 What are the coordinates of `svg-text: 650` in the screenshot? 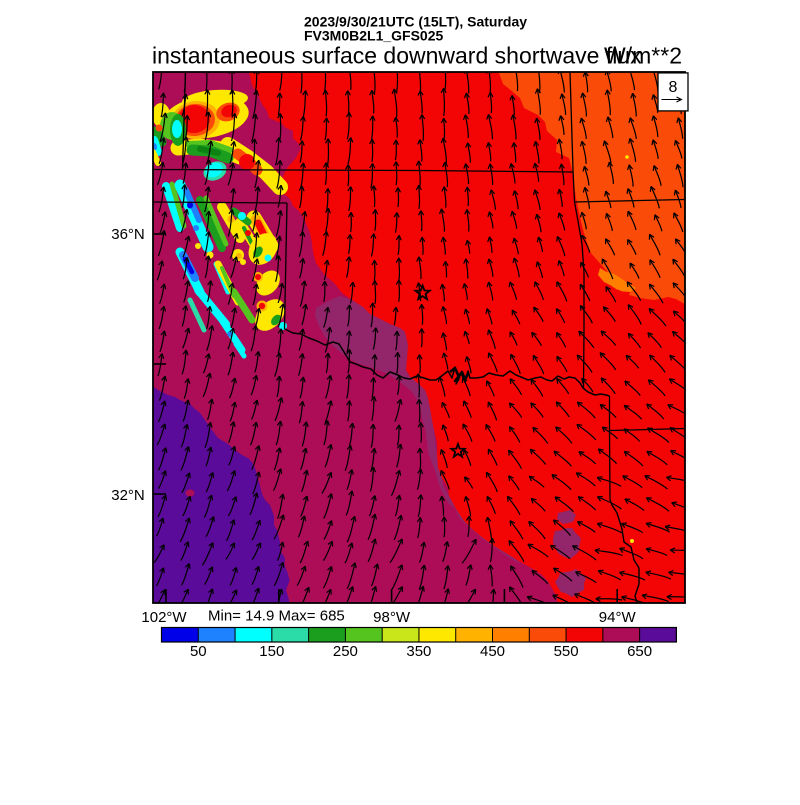 It's located at (639, 651).